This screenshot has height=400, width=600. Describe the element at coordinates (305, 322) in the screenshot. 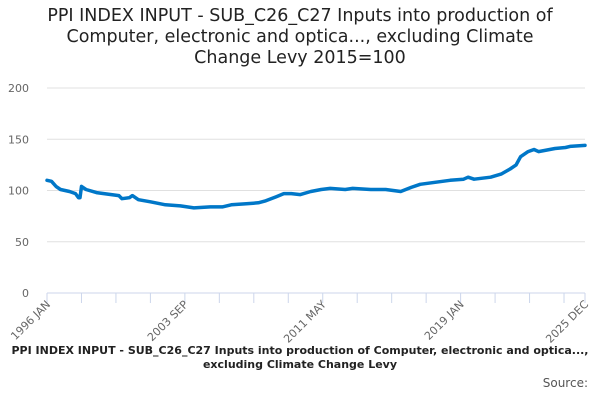

I see `x-tick-label: 2011 MAY` at that location.